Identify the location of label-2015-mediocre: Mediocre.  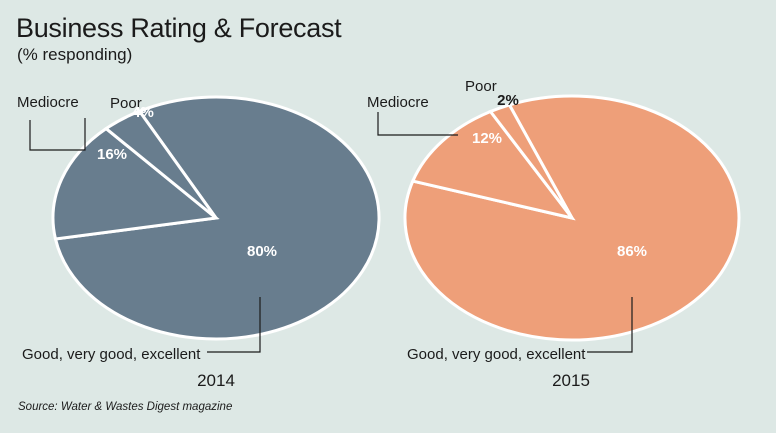
(398, 102).